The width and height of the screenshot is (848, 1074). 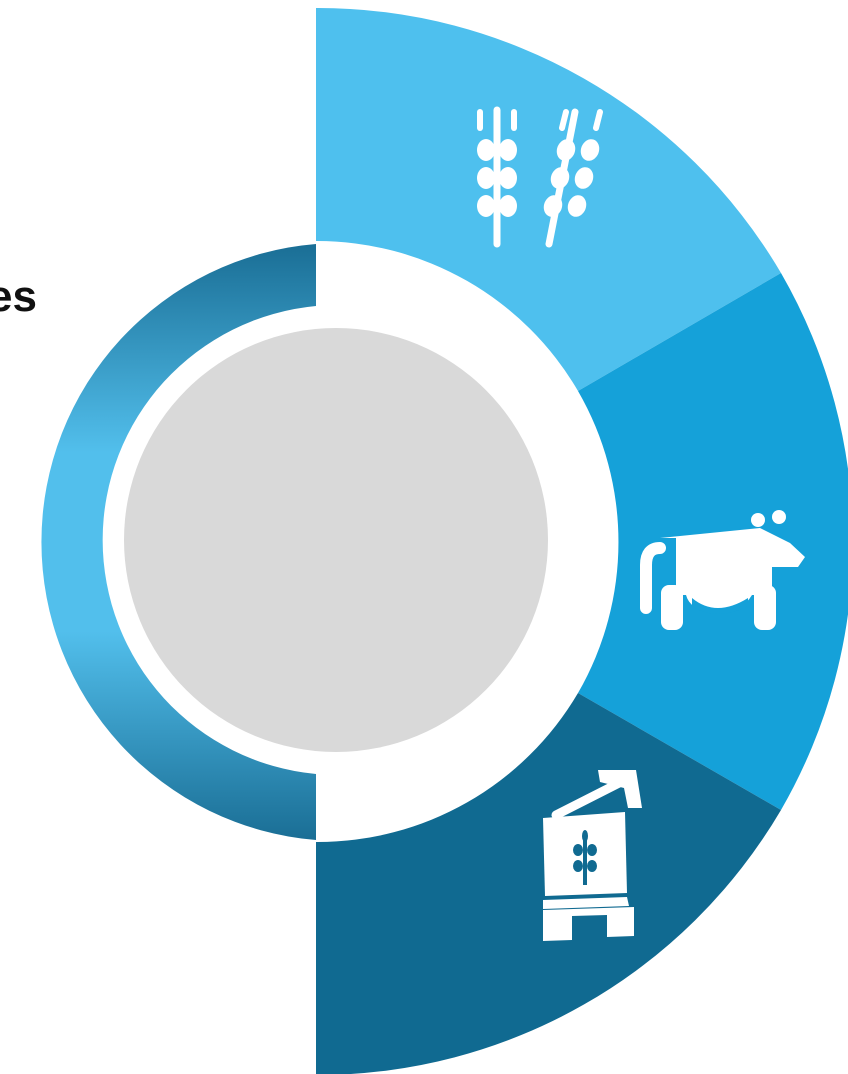 I want to click on wheat-icon, so click(x=540, y=177).